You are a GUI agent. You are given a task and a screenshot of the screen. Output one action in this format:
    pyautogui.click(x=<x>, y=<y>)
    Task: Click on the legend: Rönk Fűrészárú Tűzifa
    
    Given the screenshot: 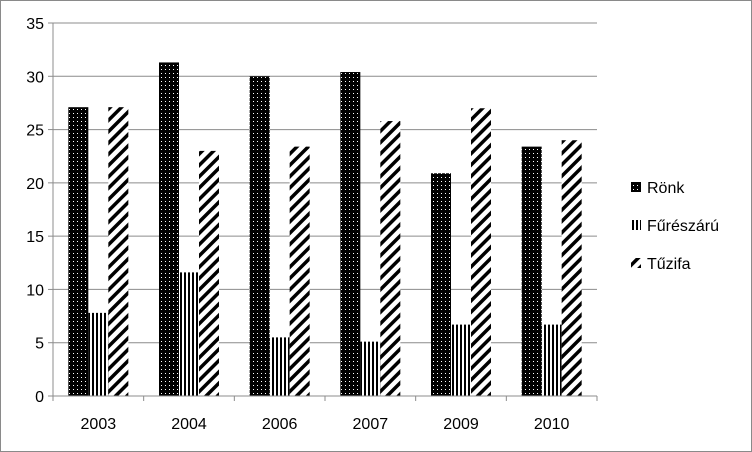 What is the action you would take?
    pyautogui.click(x=675, y=226)
    